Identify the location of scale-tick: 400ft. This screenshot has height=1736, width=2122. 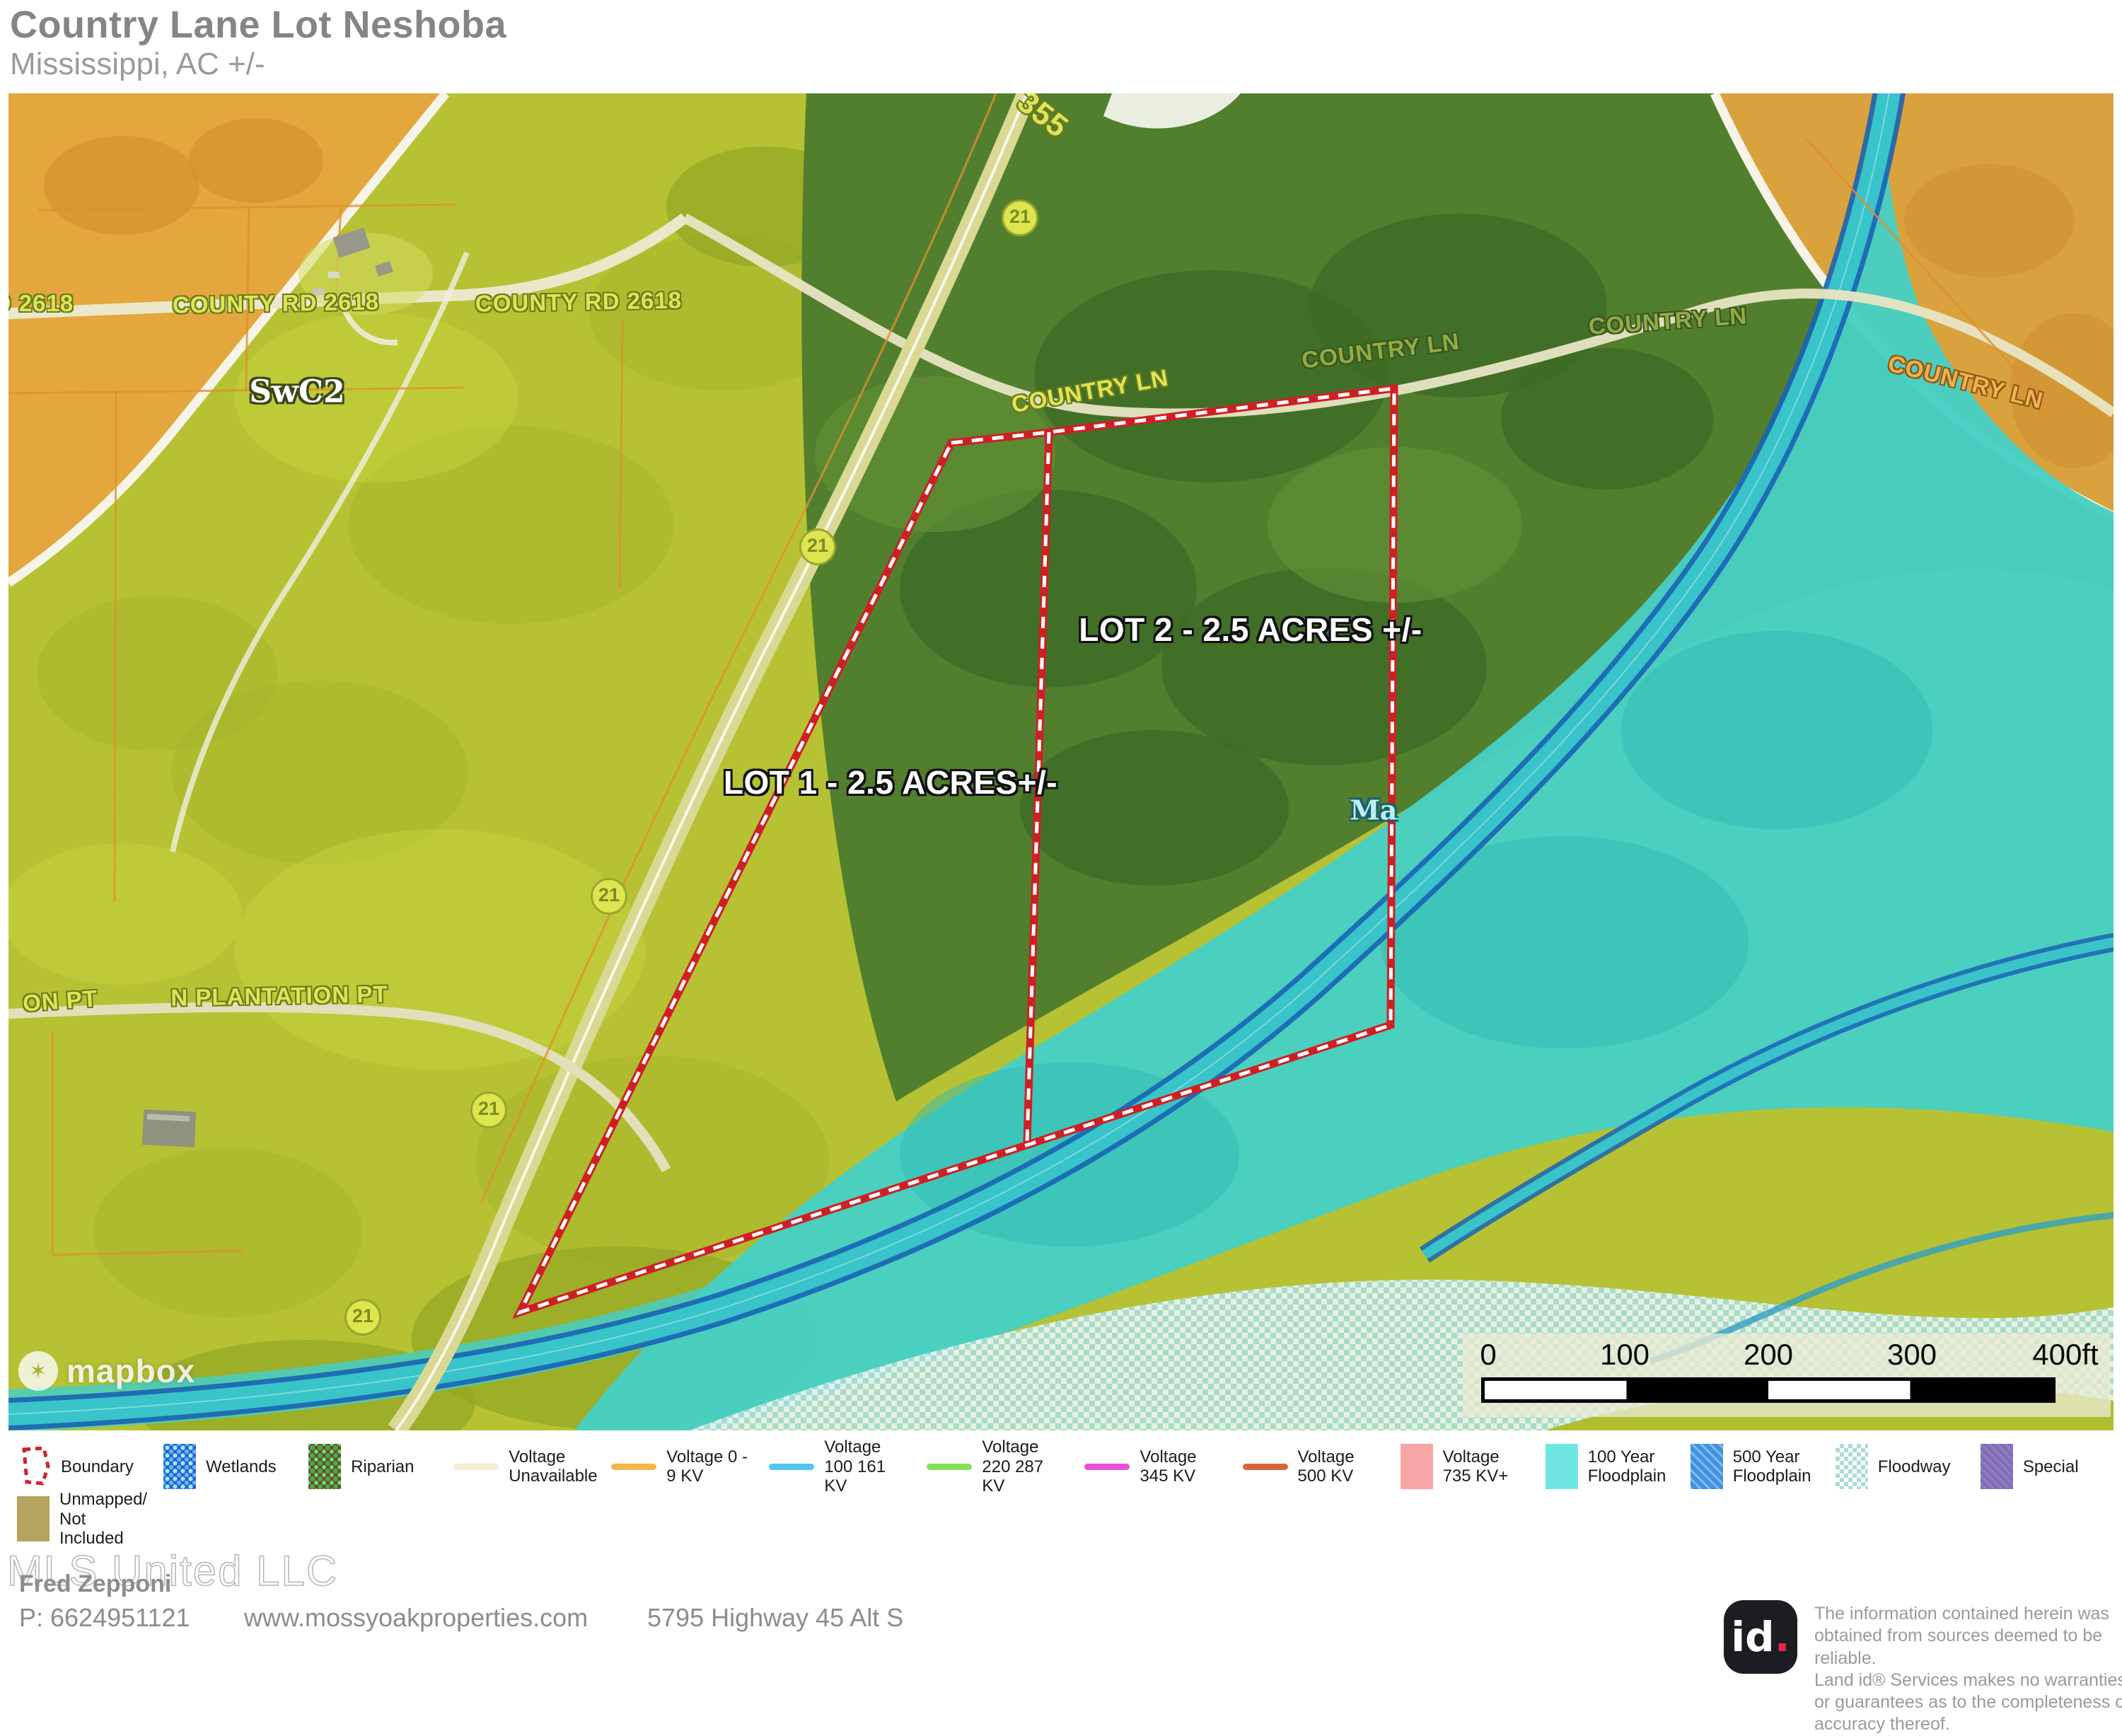
(2066, 1354).